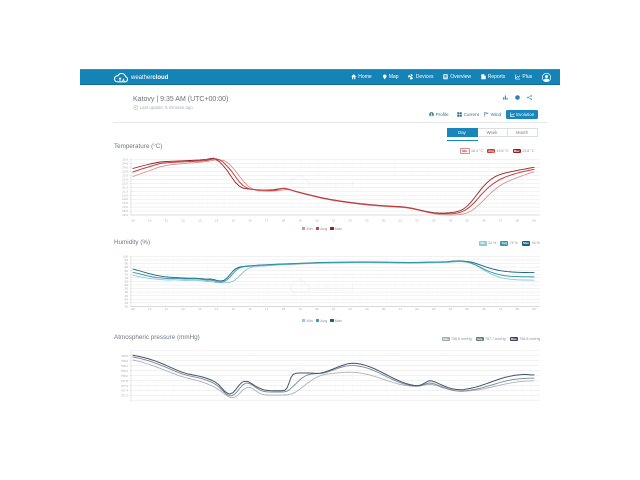  Describe the element at coordinates (125, 366) in the screenshot. I see `svg-text: 758.4` at that location.